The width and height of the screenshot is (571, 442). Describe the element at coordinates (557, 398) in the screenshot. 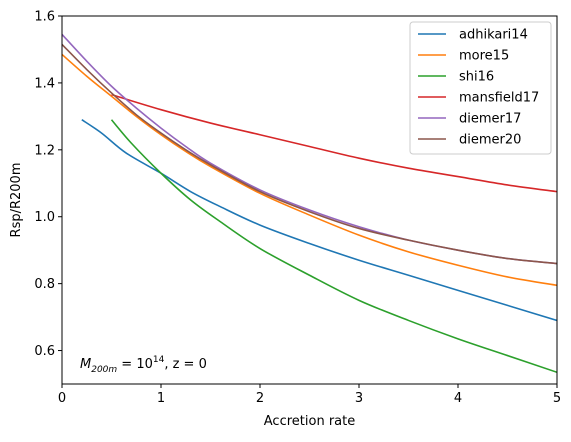

I see `x-tick-label: 5` at that location.